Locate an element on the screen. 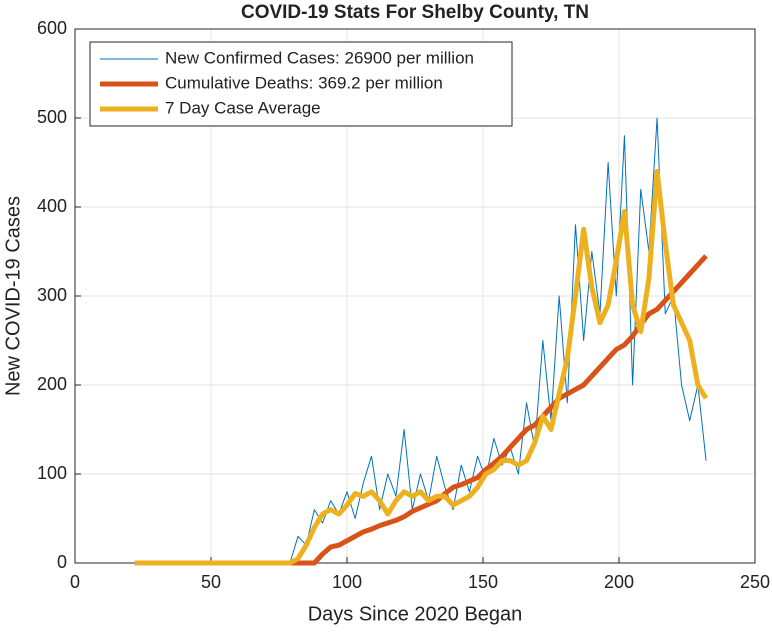  y-tick-label: 0 is located at coordinates (62, 562).